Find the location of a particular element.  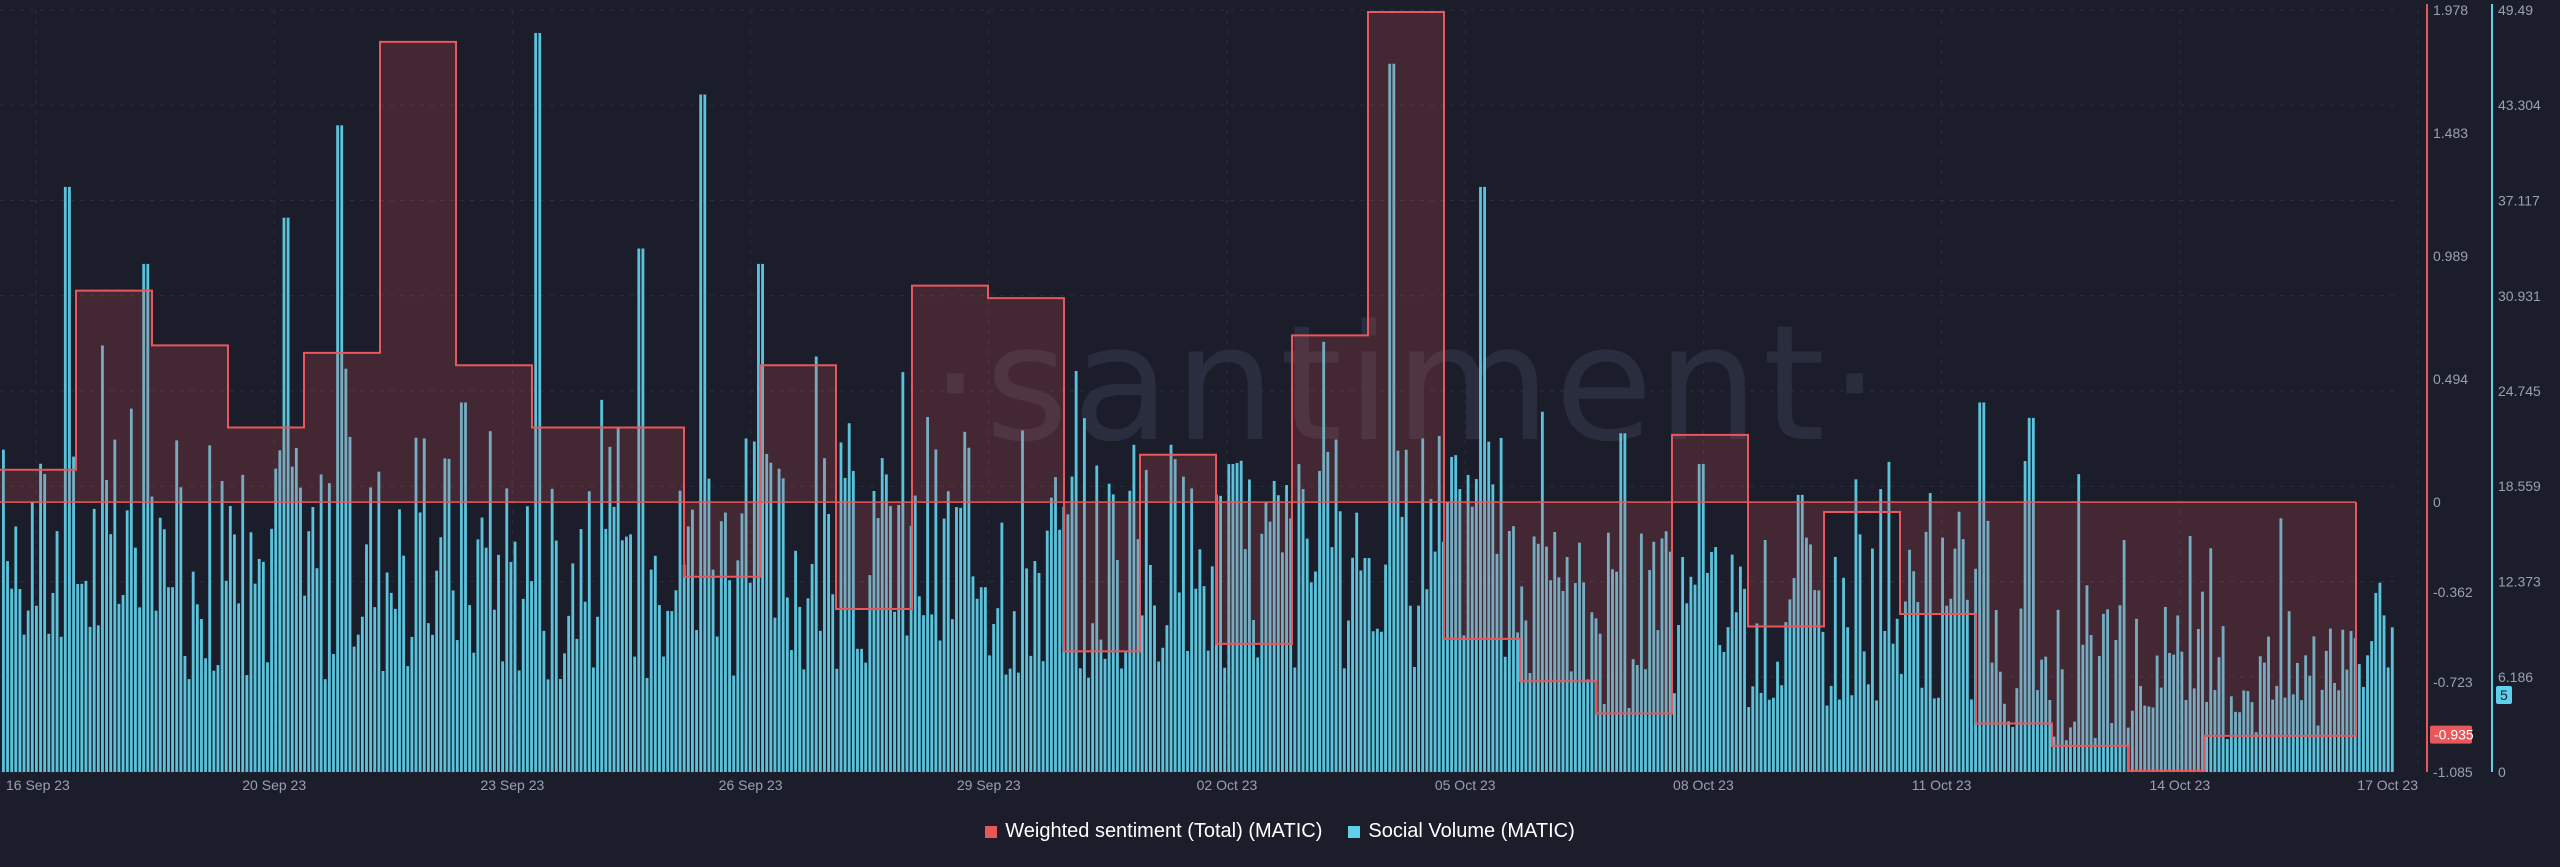

volume-axis-tick-label: 18.559 is located at coordinates (2519, 486).